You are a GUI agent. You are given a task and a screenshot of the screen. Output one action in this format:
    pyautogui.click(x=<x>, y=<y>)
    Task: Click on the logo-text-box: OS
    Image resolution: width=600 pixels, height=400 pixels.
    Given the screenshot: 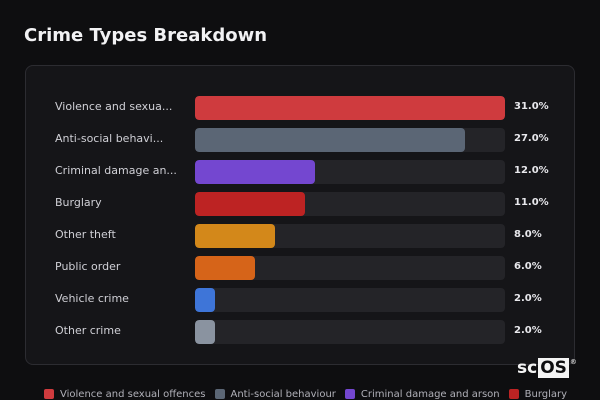 What is the action you would take?
    pyautogui.click(x=553, y=368)
    